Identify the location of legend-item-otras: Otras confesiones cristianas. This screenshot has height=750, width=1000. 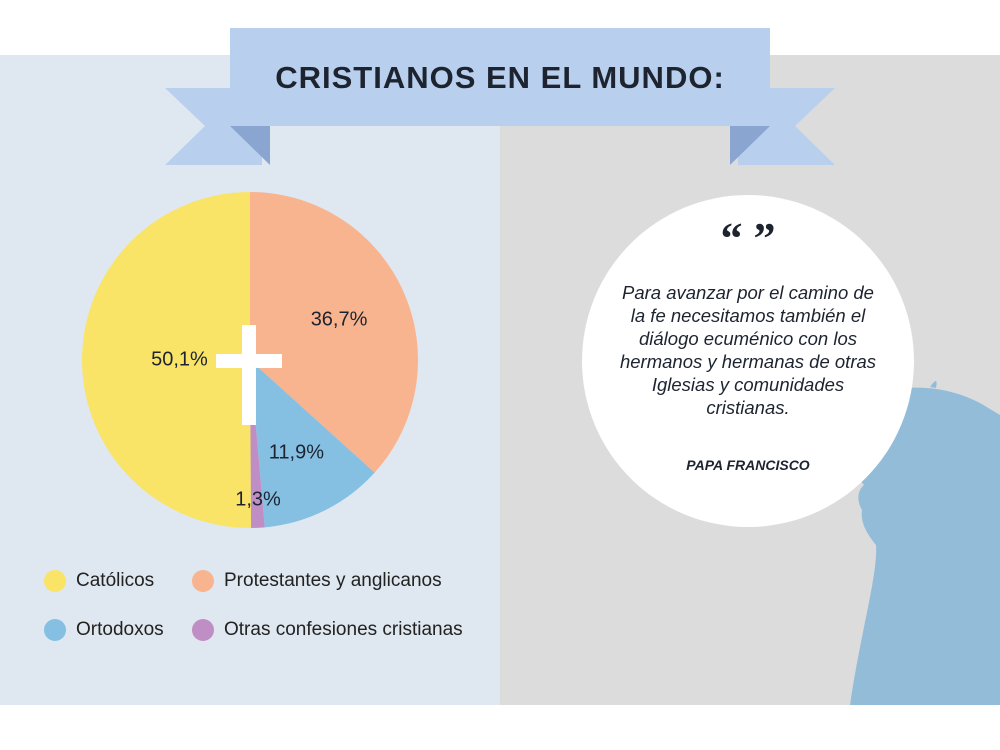
(327, 630).